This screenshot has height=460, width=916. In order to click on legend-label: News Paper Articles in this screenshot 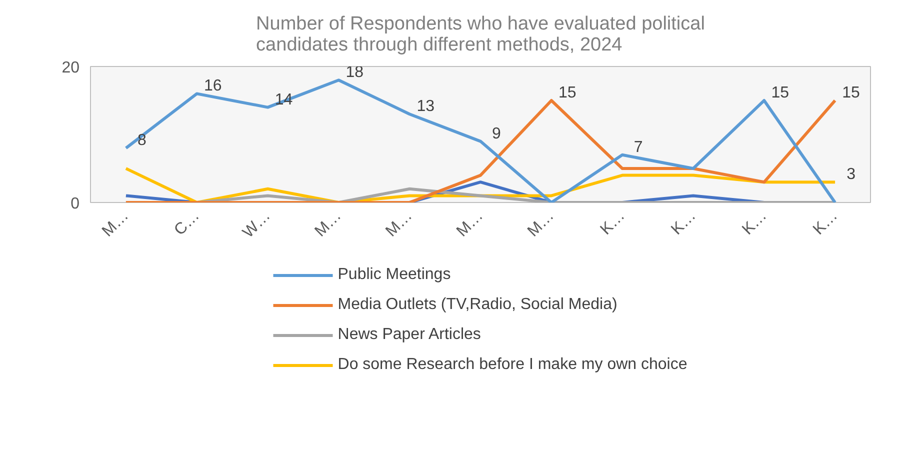, I will do `click(409, 335)`.